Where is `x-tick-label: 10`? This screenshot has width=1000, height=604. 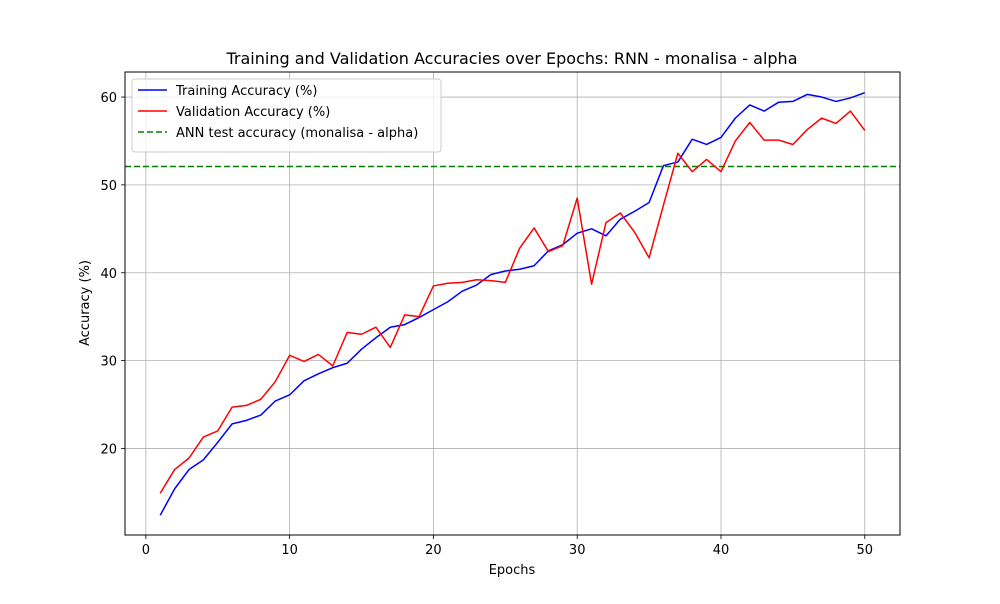
x-tick-label: 10 is located at coordinates (289, 550).